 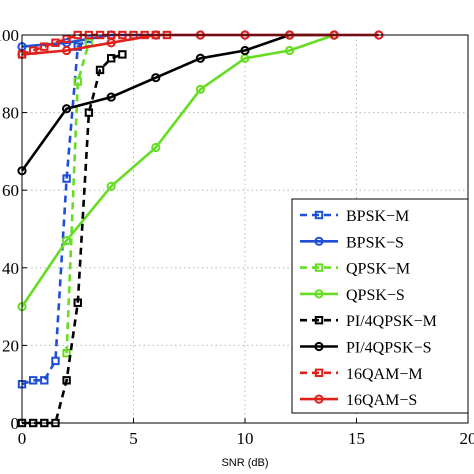 I want to click on legend-entry: BPSK−M, so click(x=354, y=216).